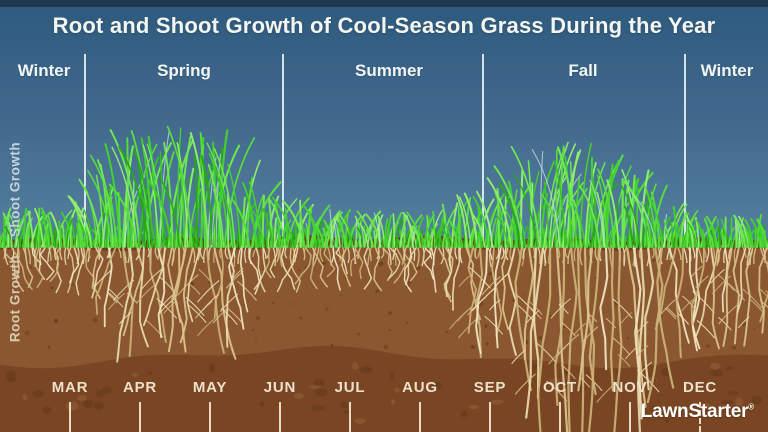 This screenshot has height=432, width=768. I want to click on registered-trademark-icon: ®, so click(751, 407).